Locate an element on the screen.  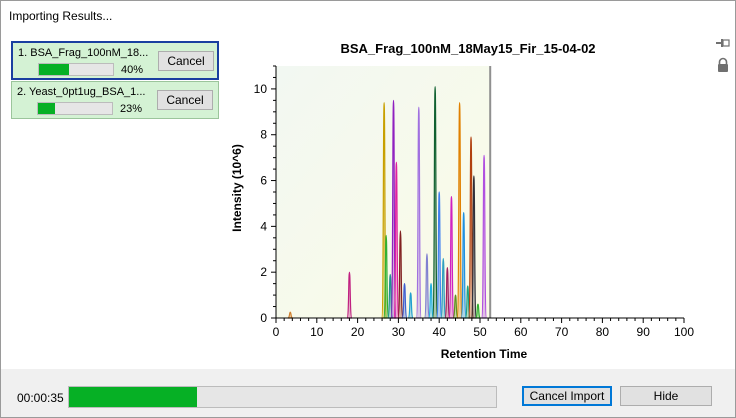
lock-icon is located at coordinates (723, 65).